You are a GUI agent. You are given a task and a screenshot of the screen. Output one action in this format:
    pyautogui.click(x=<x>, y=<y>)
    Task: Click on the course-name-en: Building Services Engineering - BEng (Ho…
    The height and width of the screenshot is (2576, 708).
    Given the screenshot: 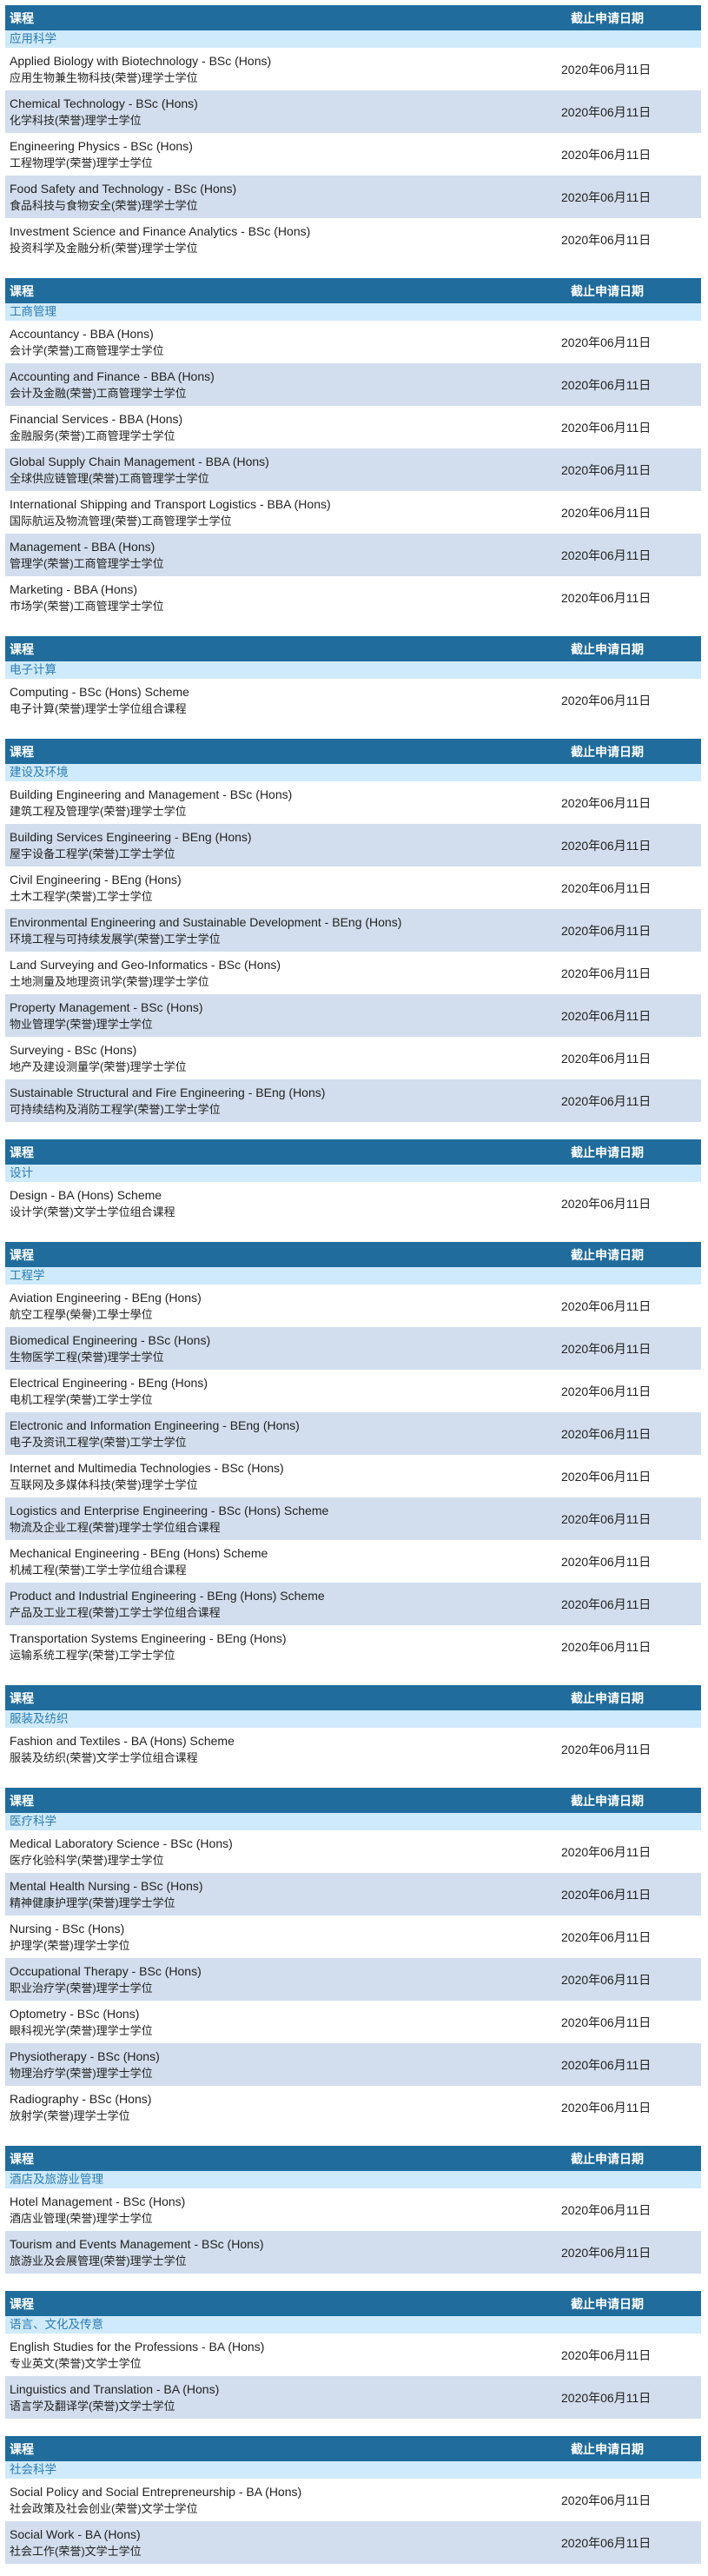 What is the action you would take?
    pyautogui.click(x=131, y=836)
    